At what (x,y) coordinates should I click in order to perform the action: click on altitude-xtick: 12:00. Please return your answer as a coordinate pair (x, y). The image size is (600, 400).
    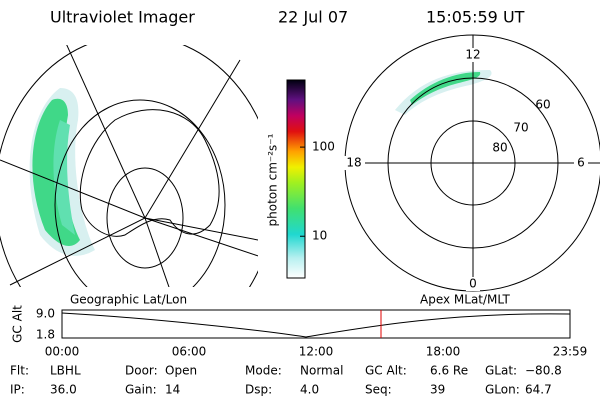
    Looking at the image, I should click on (316, 352).